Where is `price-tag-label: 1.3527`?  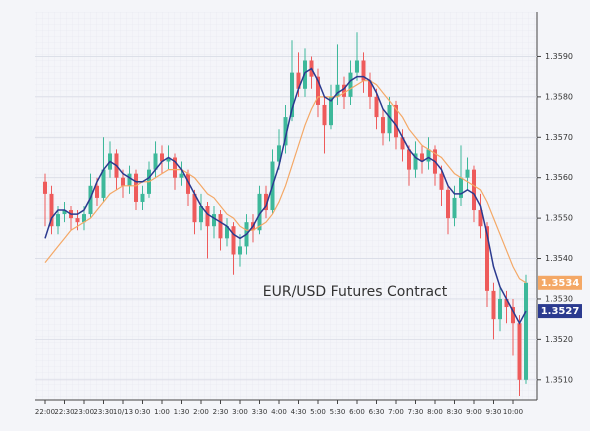 price-tag-label: 1.3527 is located at coordinates (560, 311).